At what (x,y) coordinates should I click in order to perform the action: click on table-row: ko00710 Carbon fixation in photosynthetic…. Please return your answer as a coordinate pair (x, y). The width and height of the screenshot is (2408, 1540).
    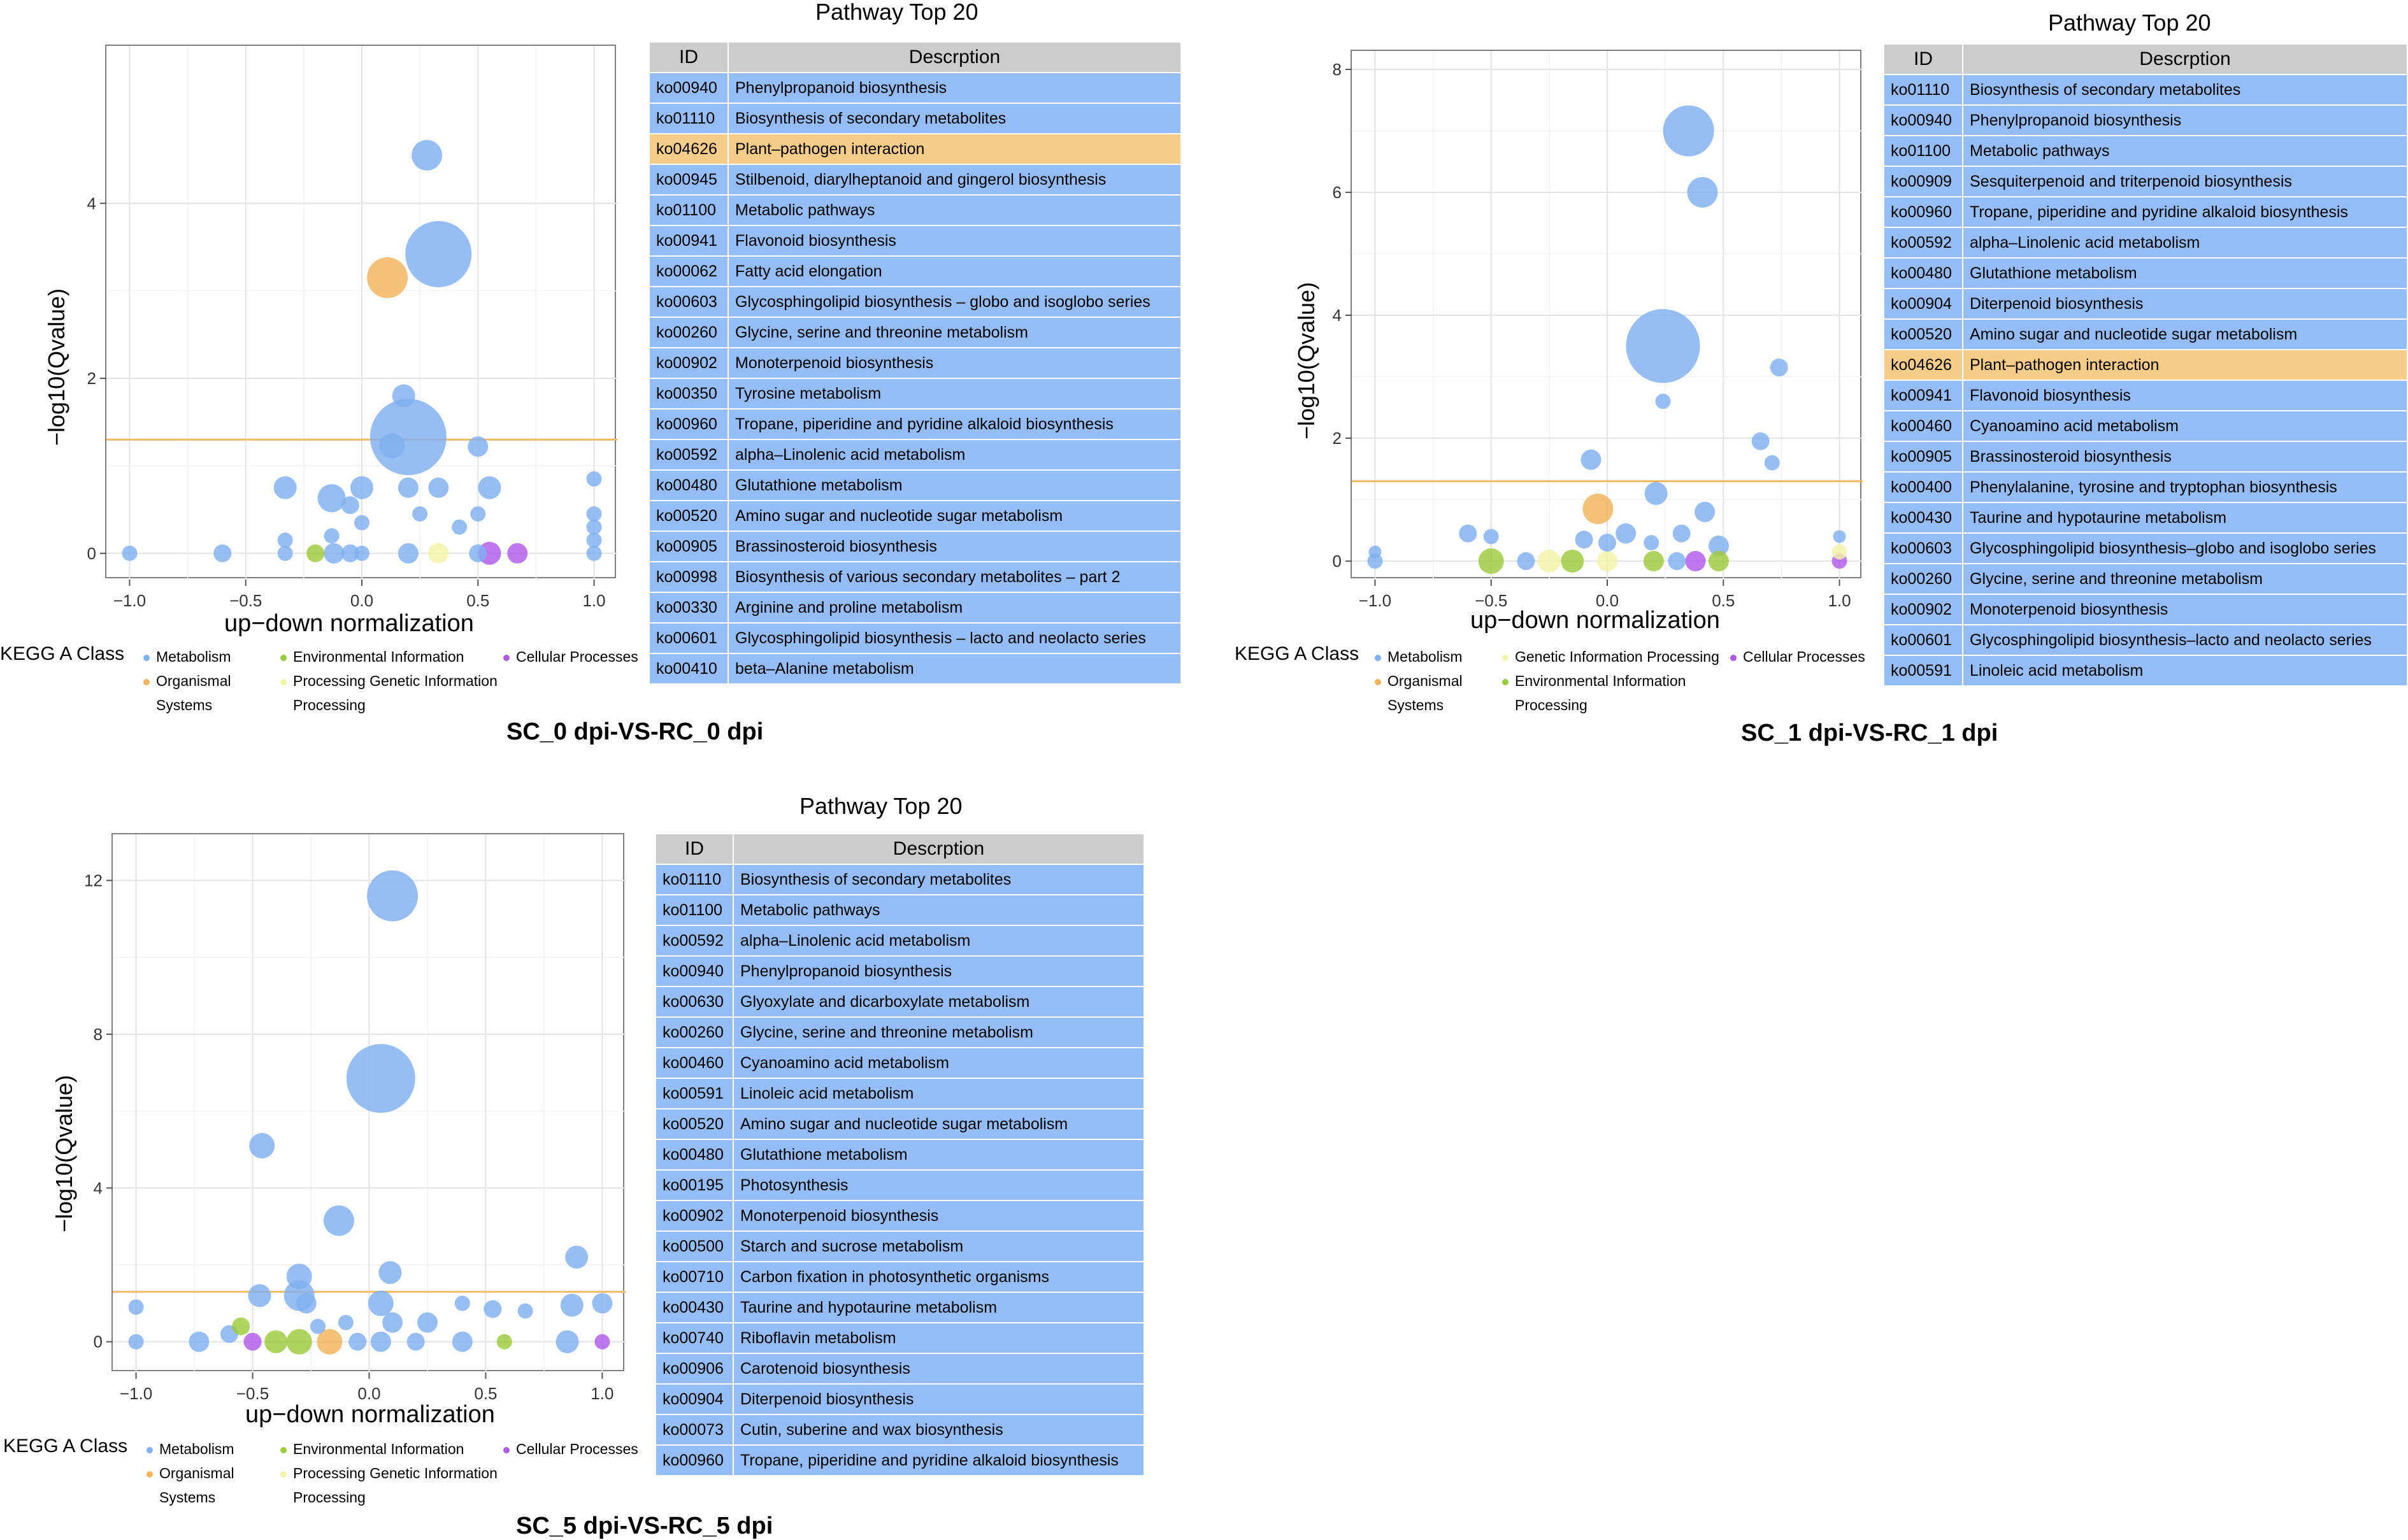
    Looking at the image, I should click on (900, 1276).